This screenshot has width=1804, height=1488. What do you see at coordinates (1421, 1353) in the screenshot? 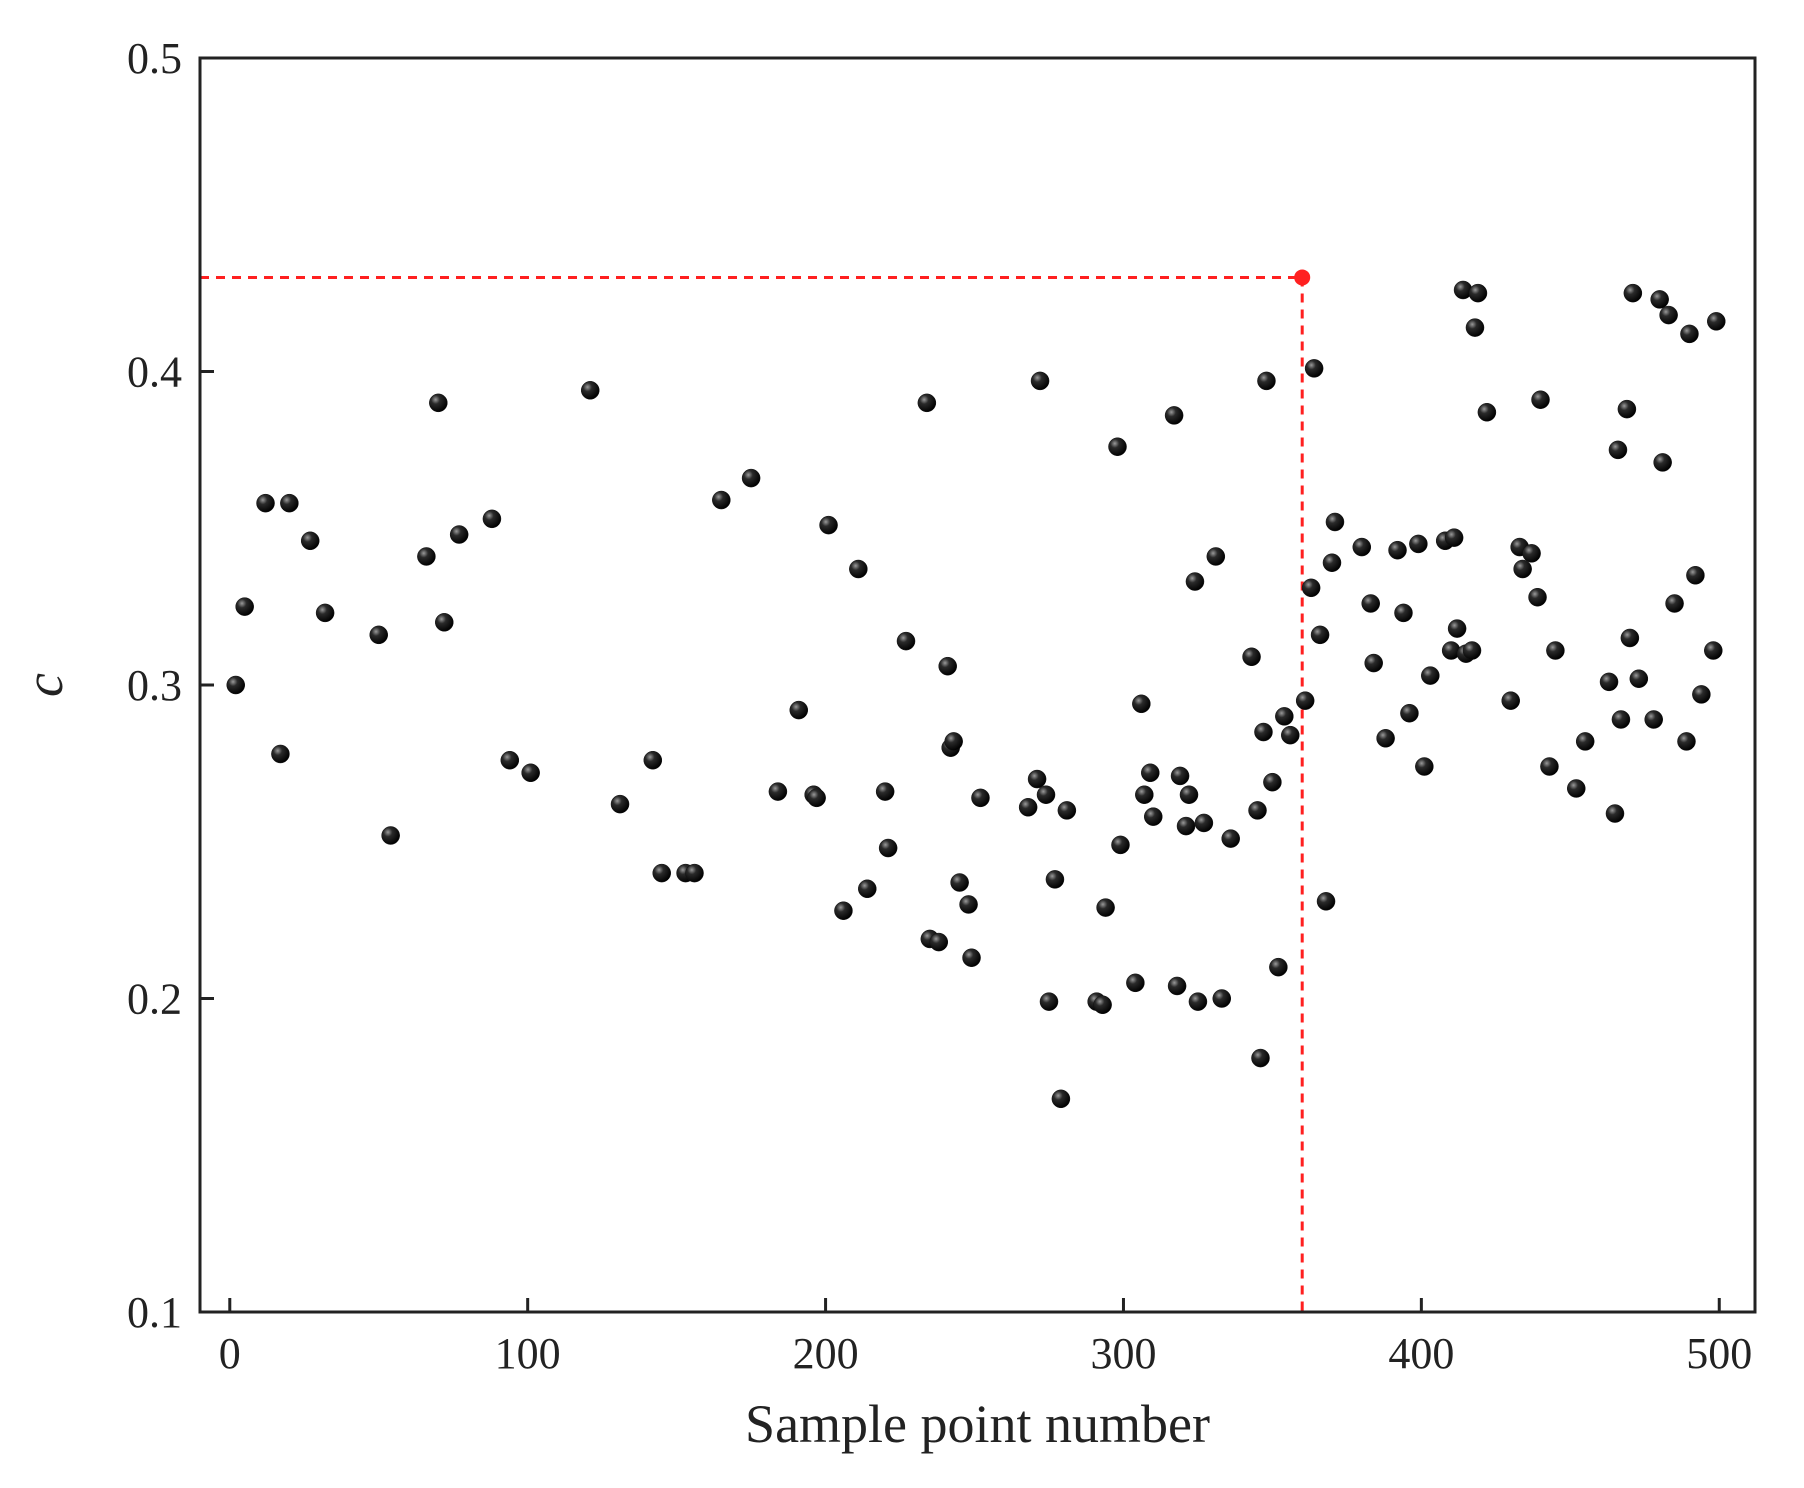
I see `x-tick-label: 400` at bounding box center [1421, 1353].